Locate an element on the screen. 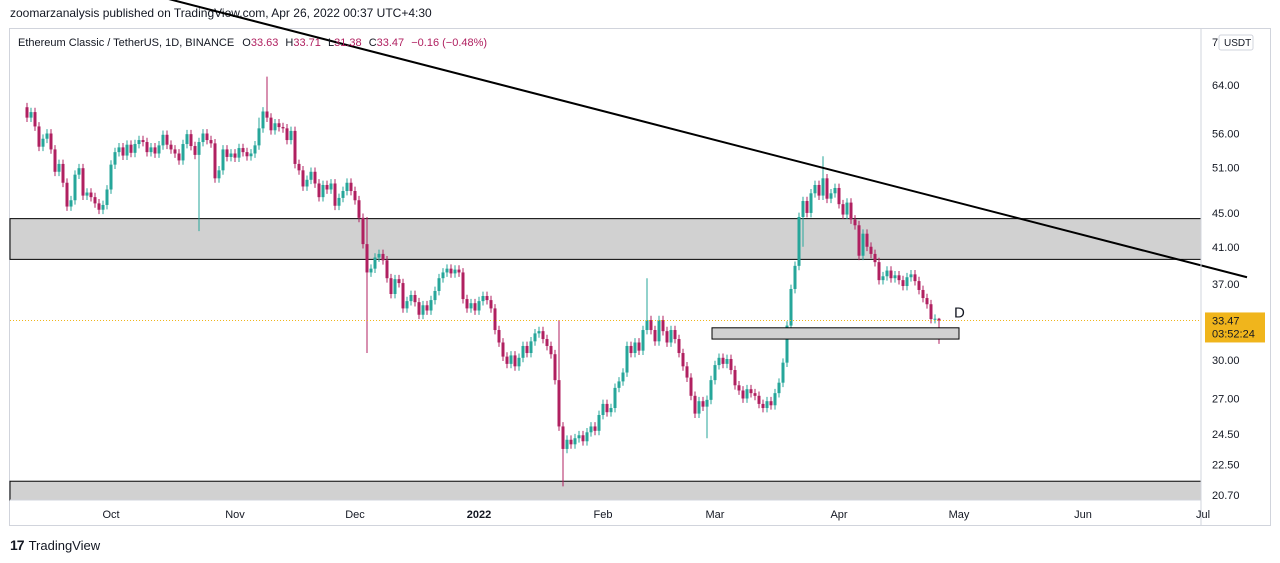 This screenshot has height=563, width=1280. brand-name: TradingView is located at coordinates (64, 545).